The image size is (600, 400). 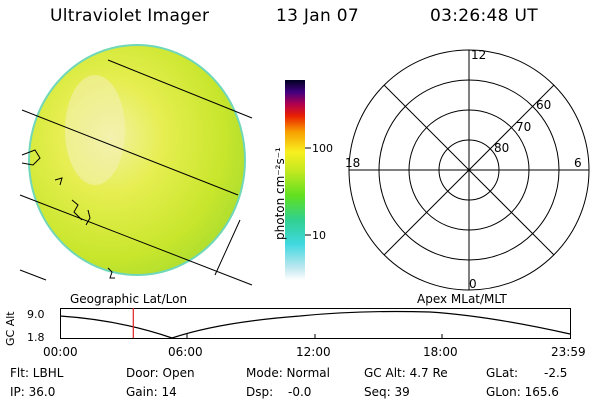 What do you see at coordinates (37, 373) in the screenshot?
I see `filter-info: Flt: LBHL` at bounding box center [37, 373].